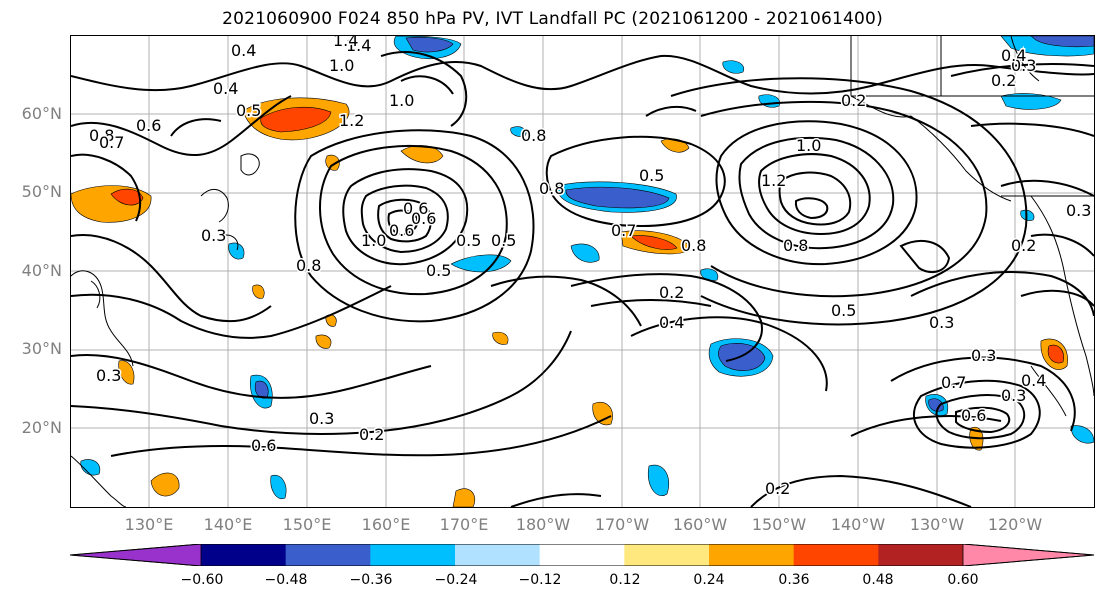 The image size is (1105, 601). Describe the element at coordinates (1028, 555) in the screenshot. I see `colorbar-max-extension` at that location.